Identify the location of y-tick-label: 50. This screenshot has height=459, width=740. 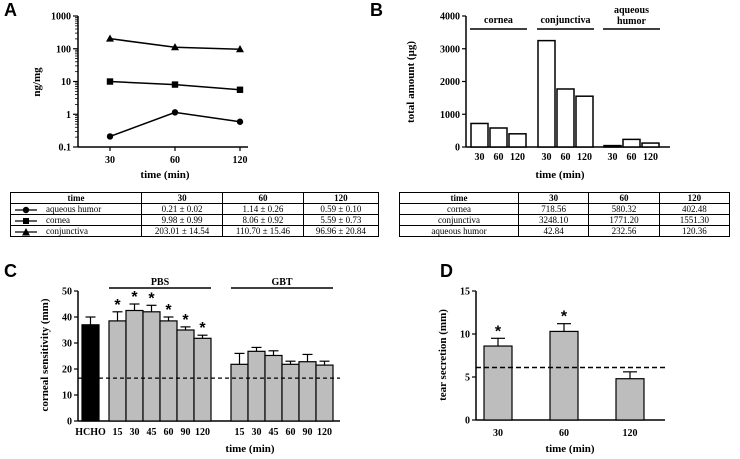
(67, 292).